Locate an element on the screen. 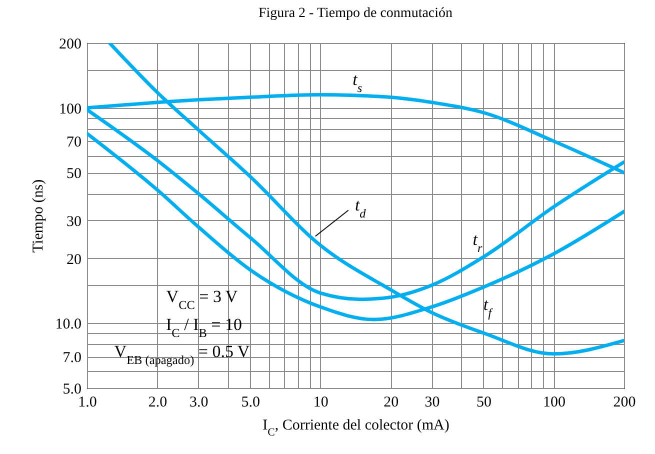 This screenshot has height=454, width=655. chart-title: Figura 2 - Tiempo de conmutación is located at coordinates (355, 13).